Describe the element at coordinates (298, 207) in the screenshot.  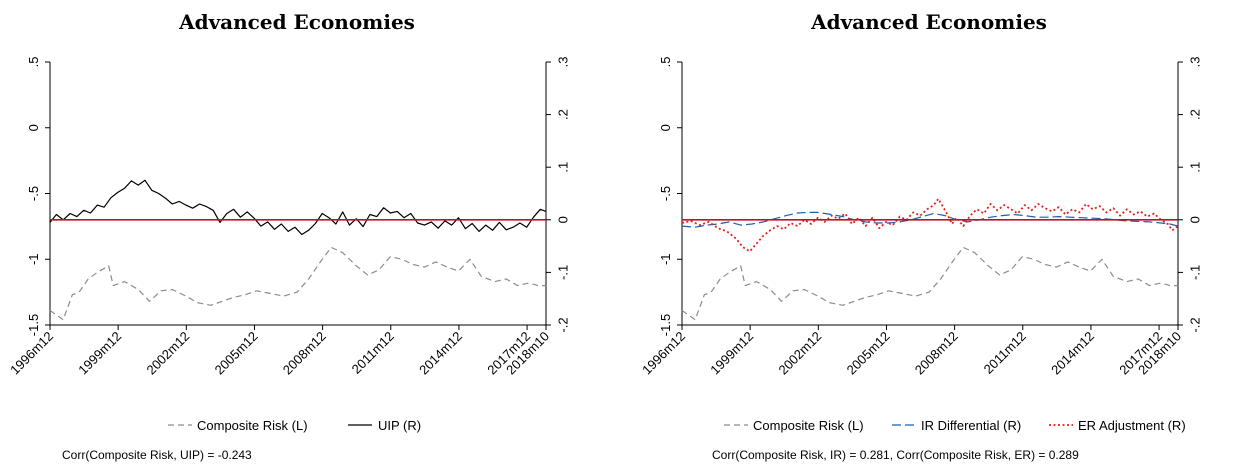
I see `series-line-uip-r` at that location.